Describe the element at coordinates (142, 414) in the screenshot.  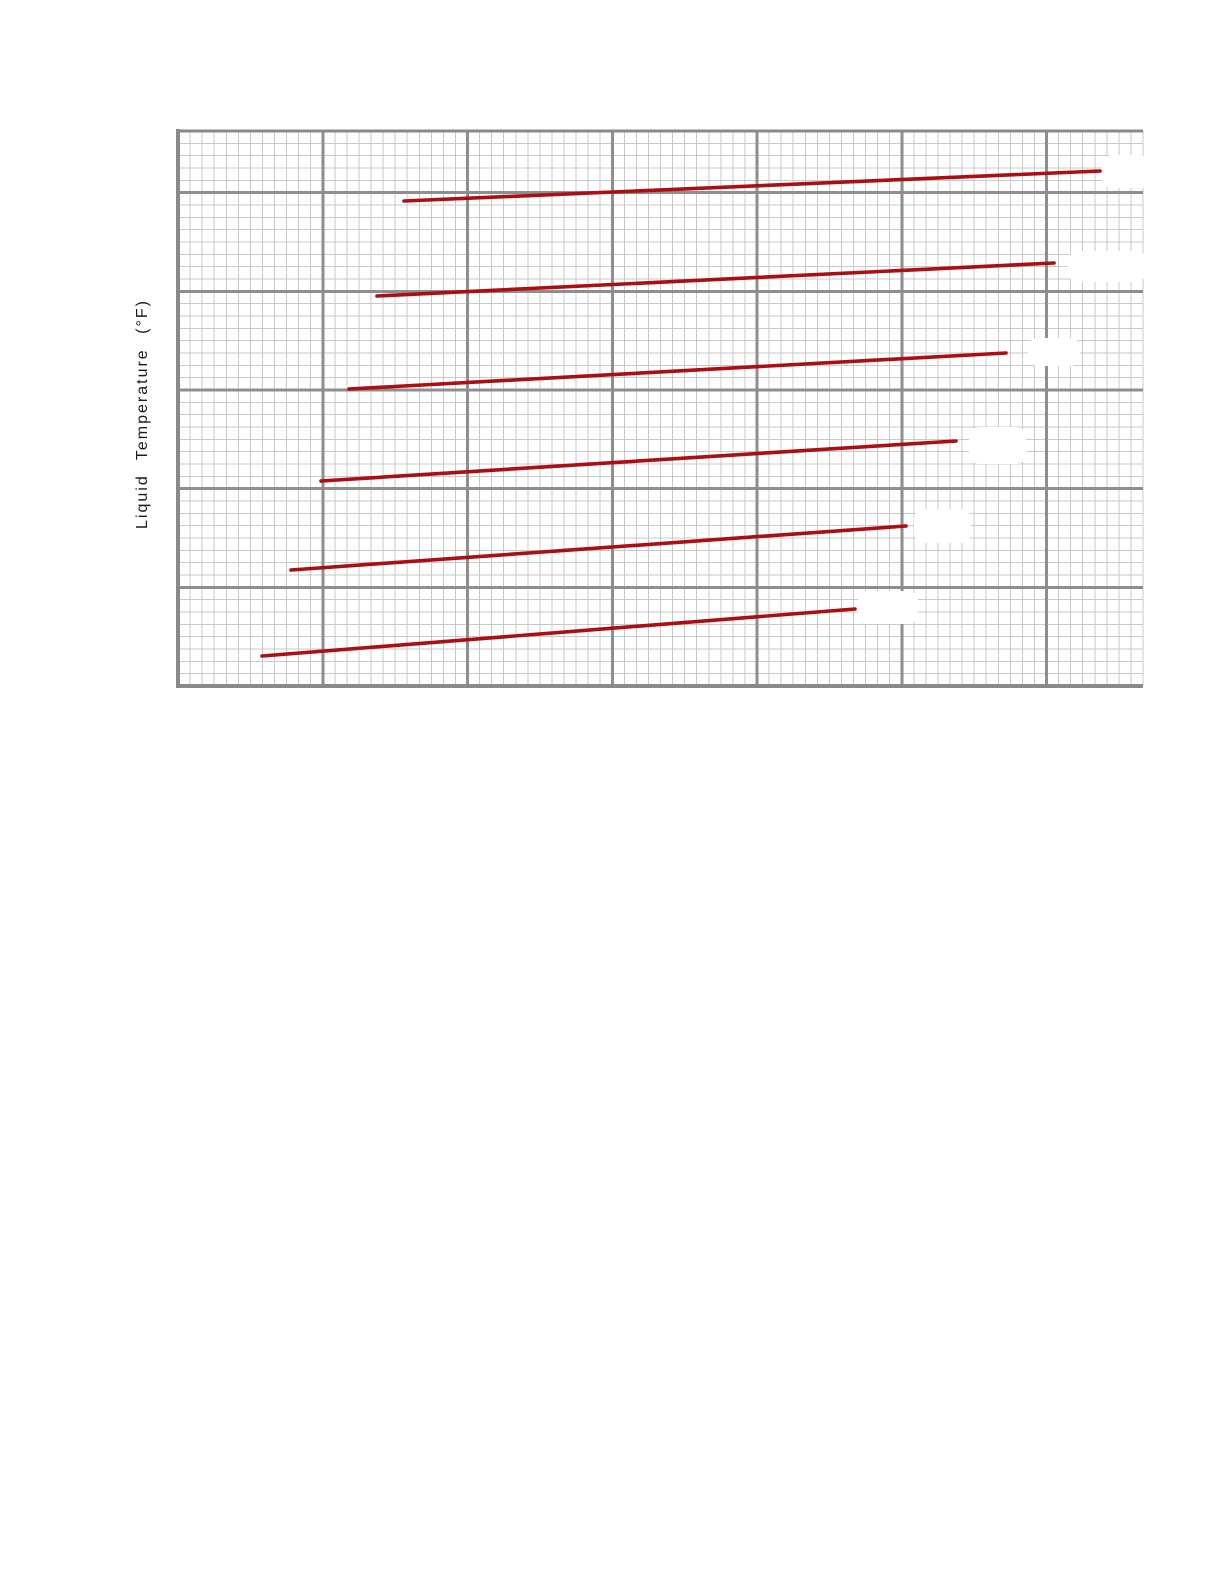
I see `y-axis-label: Liquid Temperature (°F)` at that location.